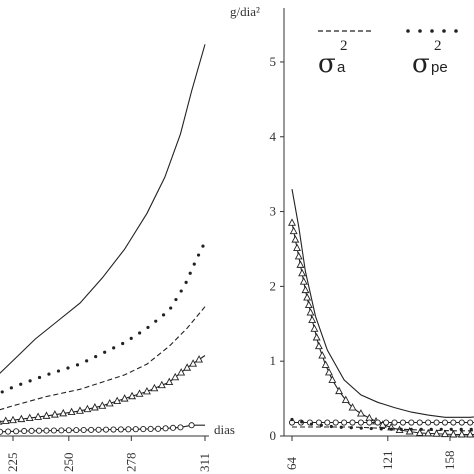 This screenshot has height=474, width=474. What do you see at coordinates (387, 461) in the screenshot?
I see `right-x-tick-label: 121` at bounding box center [387, 461].